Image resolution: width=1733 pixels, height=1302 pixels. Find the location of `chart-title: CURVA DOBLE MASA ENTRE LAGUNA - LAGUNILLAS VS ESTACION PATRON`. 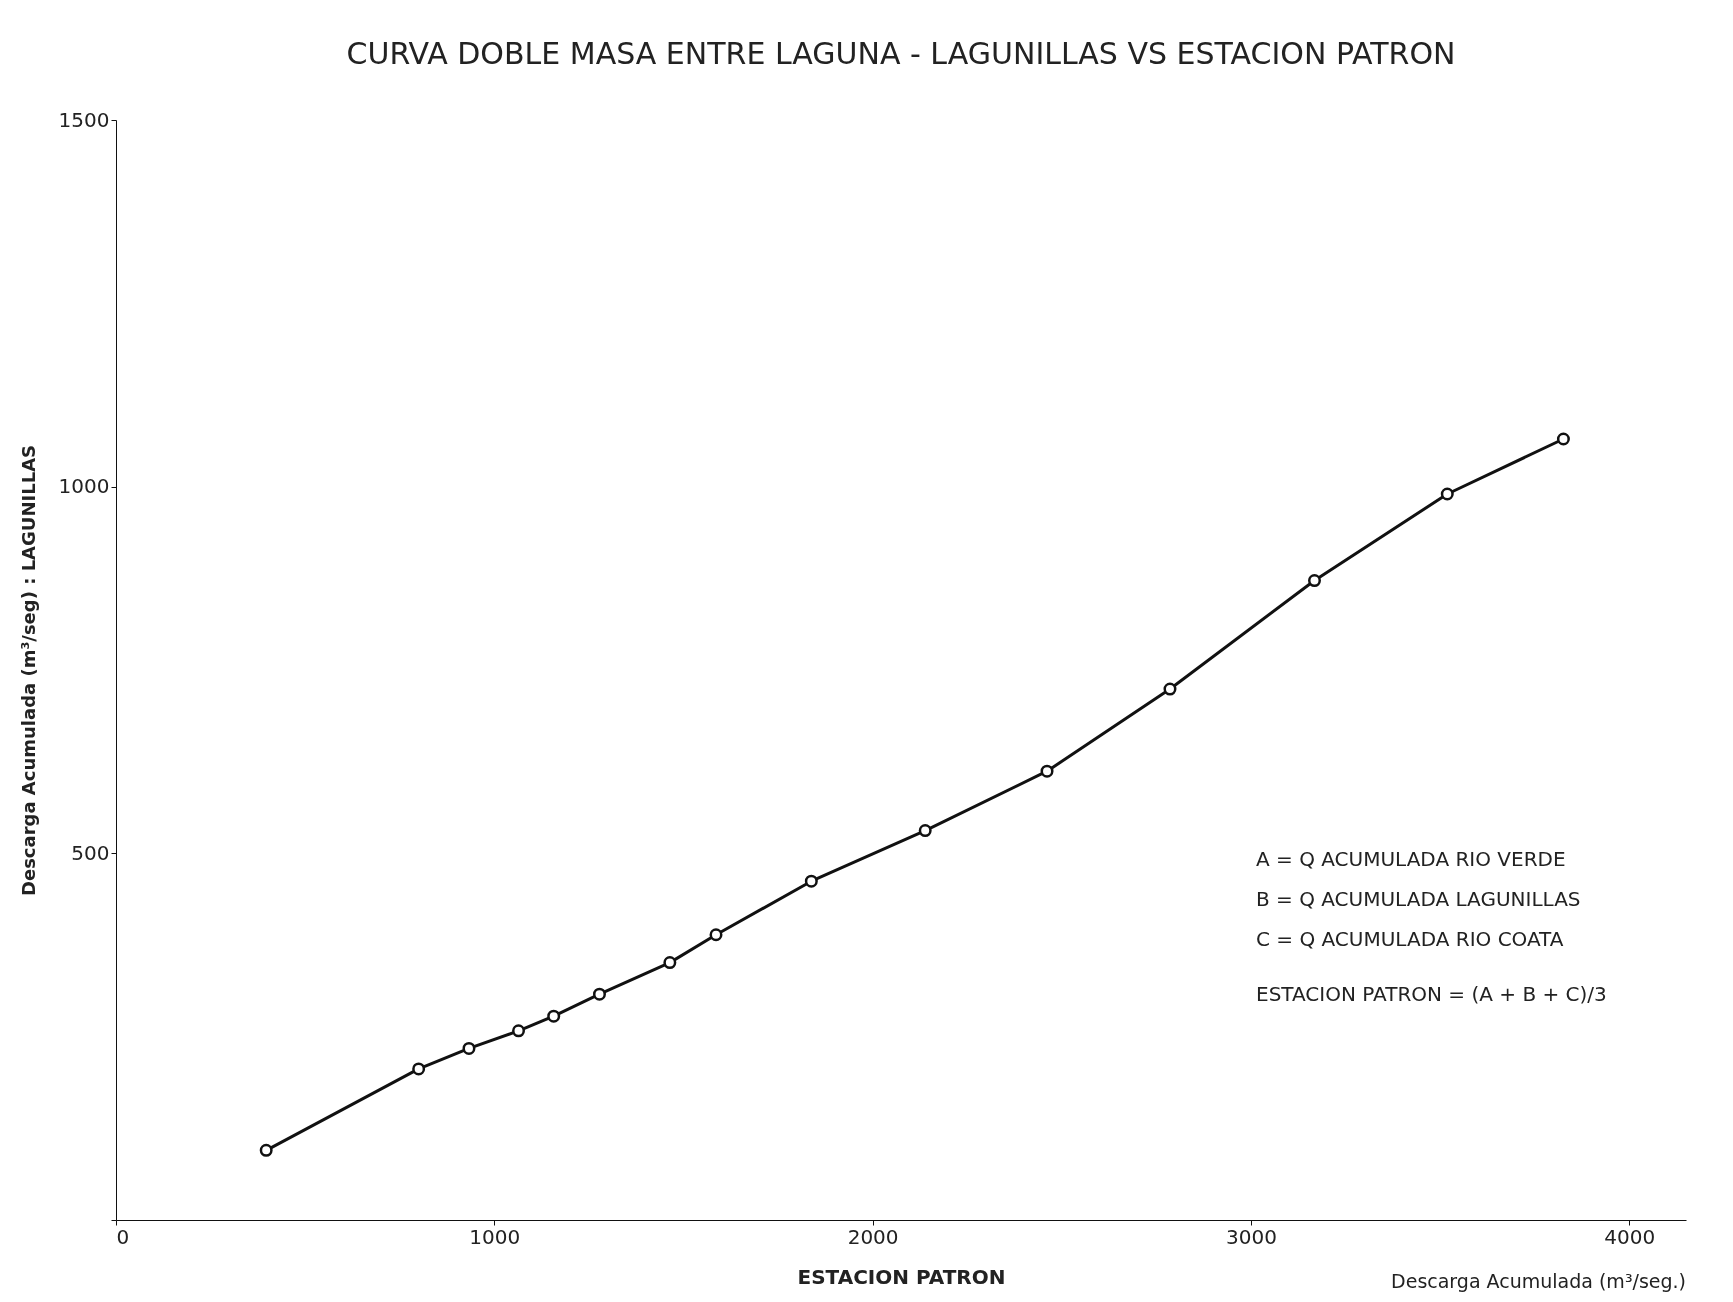

chart-title: CURVA DOBLE MASA ENTRE LAGUNA - LAGUNILLAS VS ESTACION PATRON is located at coordinates (901, 53).